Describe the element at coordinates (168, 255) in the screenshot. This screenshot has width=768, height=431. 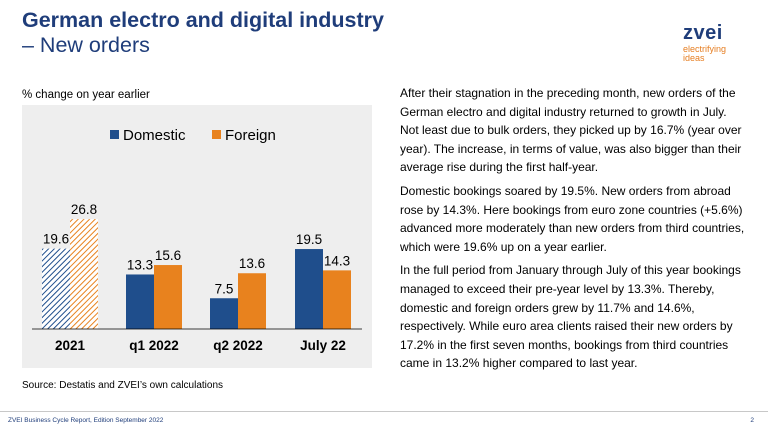
I see `value-label-foreign-1: 15.6` at that location.